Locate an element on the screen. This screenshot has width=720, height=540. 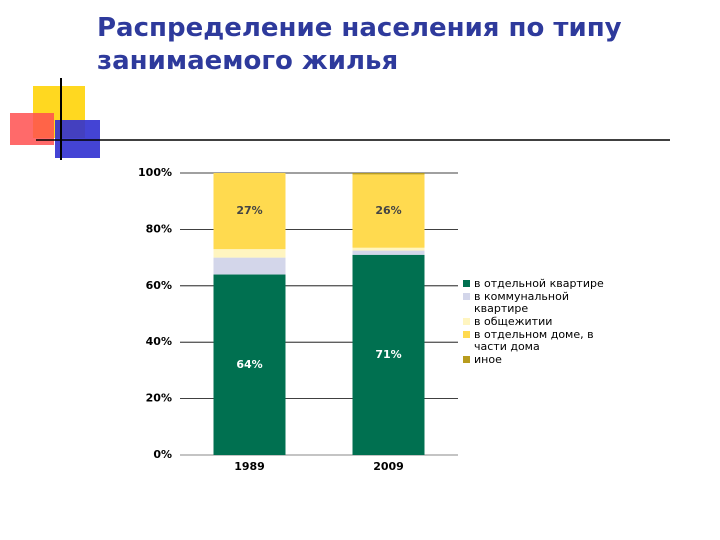
x-tick-label: 2009 is located at coordinates (388, 466).